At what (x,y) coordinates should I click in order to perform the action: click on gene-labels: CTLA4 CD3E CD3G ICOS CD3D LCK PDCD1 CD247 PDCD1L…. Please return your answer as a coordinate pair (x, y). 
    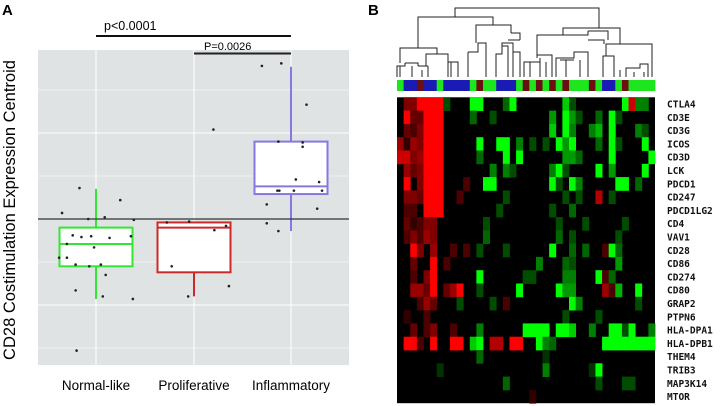
    Looking at the image, I should click on (690, 251).